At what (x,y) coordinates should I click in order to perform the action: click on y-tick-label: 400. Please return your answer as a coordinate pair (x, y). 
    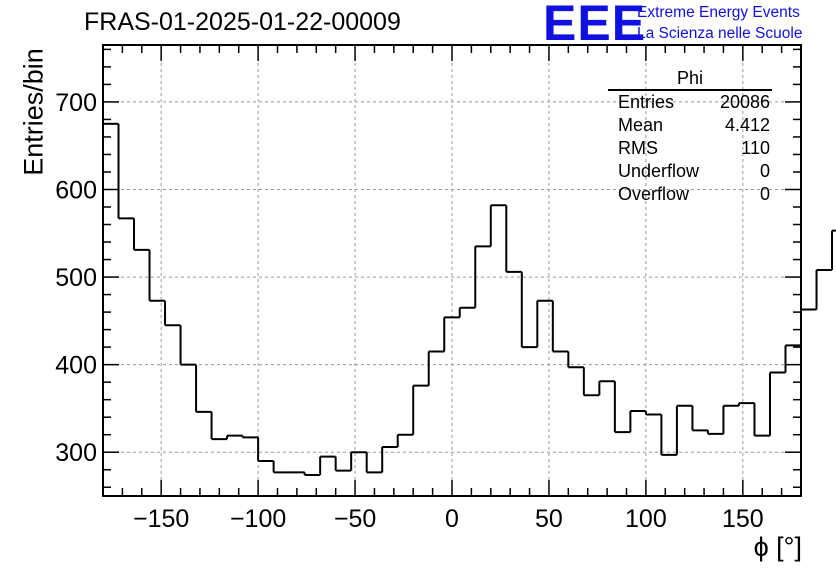
    Looking at the image, I should click on (76, 366).